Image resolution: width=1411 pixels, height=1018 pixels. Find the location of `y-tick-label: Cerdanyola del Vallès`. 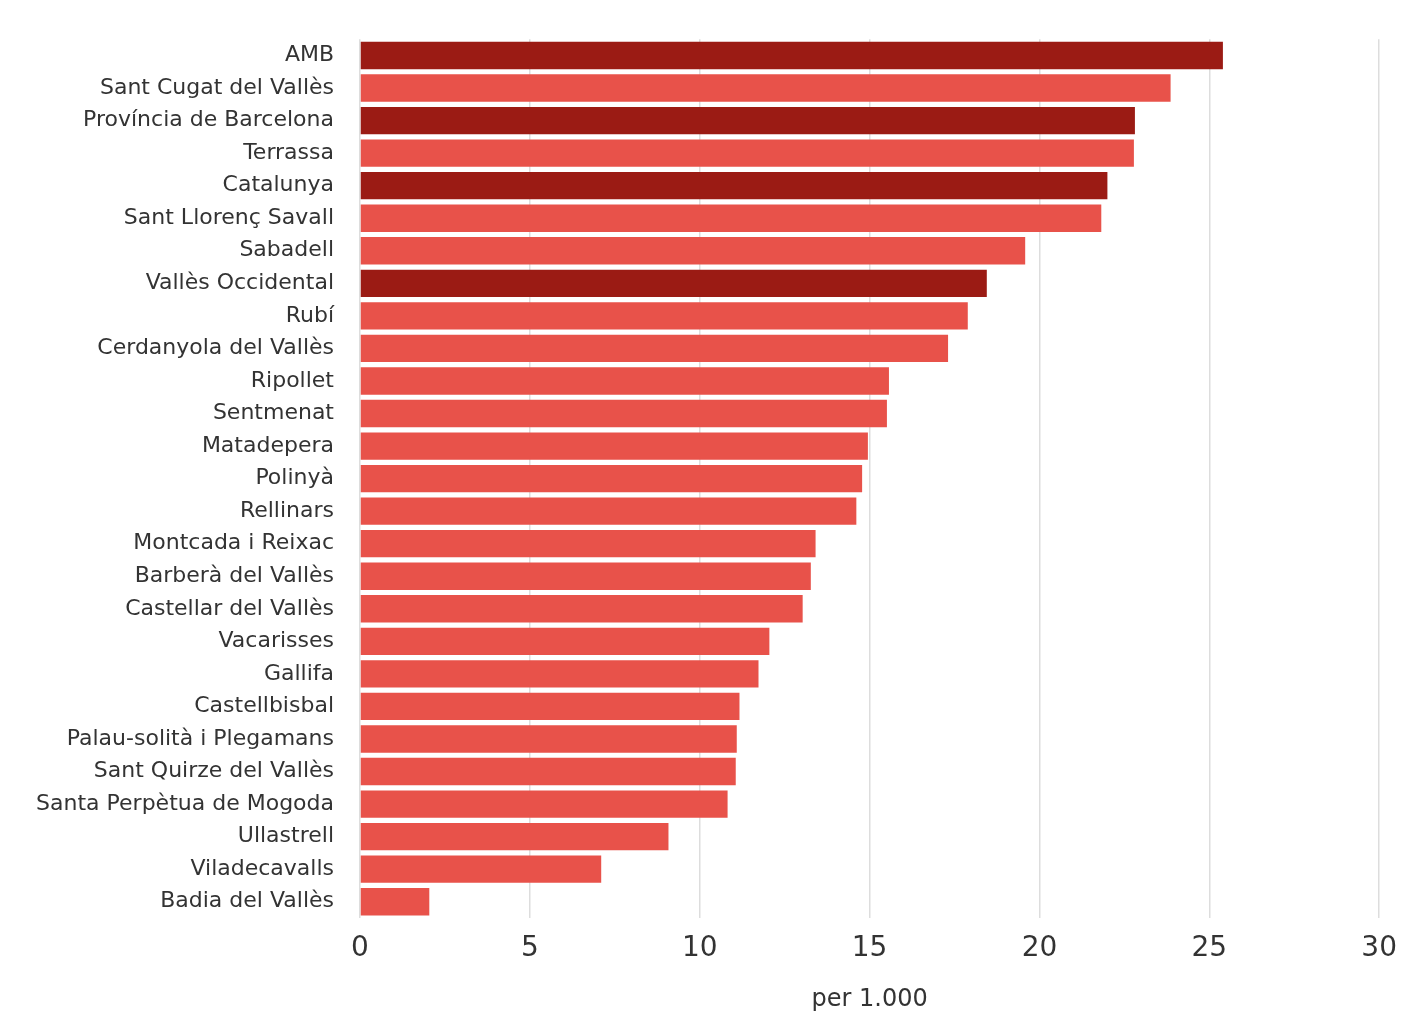

y-tick-label: Cerdanyola del Vallès is located at coordinates (215, 347).